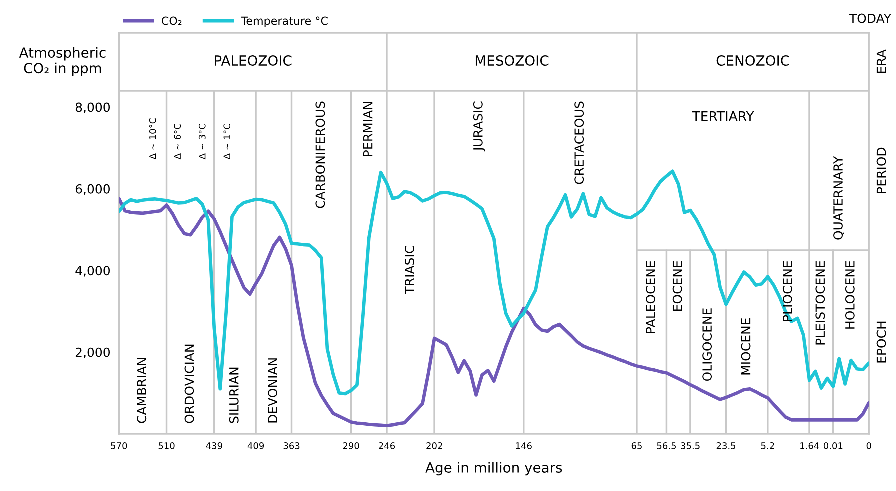 The width and height of the screenshot is (896, 491). I want to click on x-tick-label: 56.5, so click(666, 446).